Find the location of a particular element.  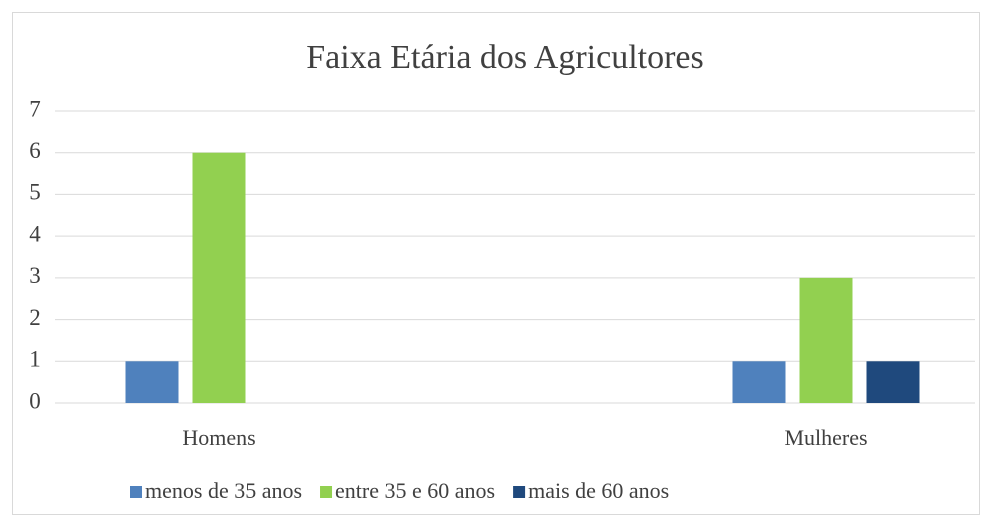

legend-label: entre 35 e 60 anos is located at coordinates (415, 490).